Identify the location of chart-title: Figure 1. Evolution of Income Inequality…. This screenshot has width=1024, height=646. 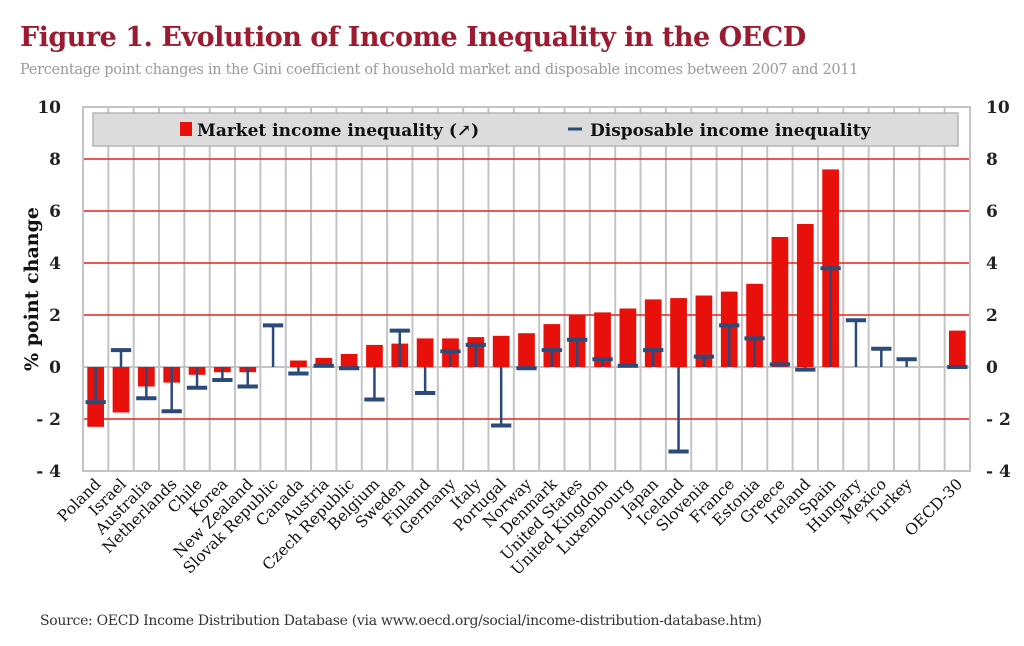
(413, 37).